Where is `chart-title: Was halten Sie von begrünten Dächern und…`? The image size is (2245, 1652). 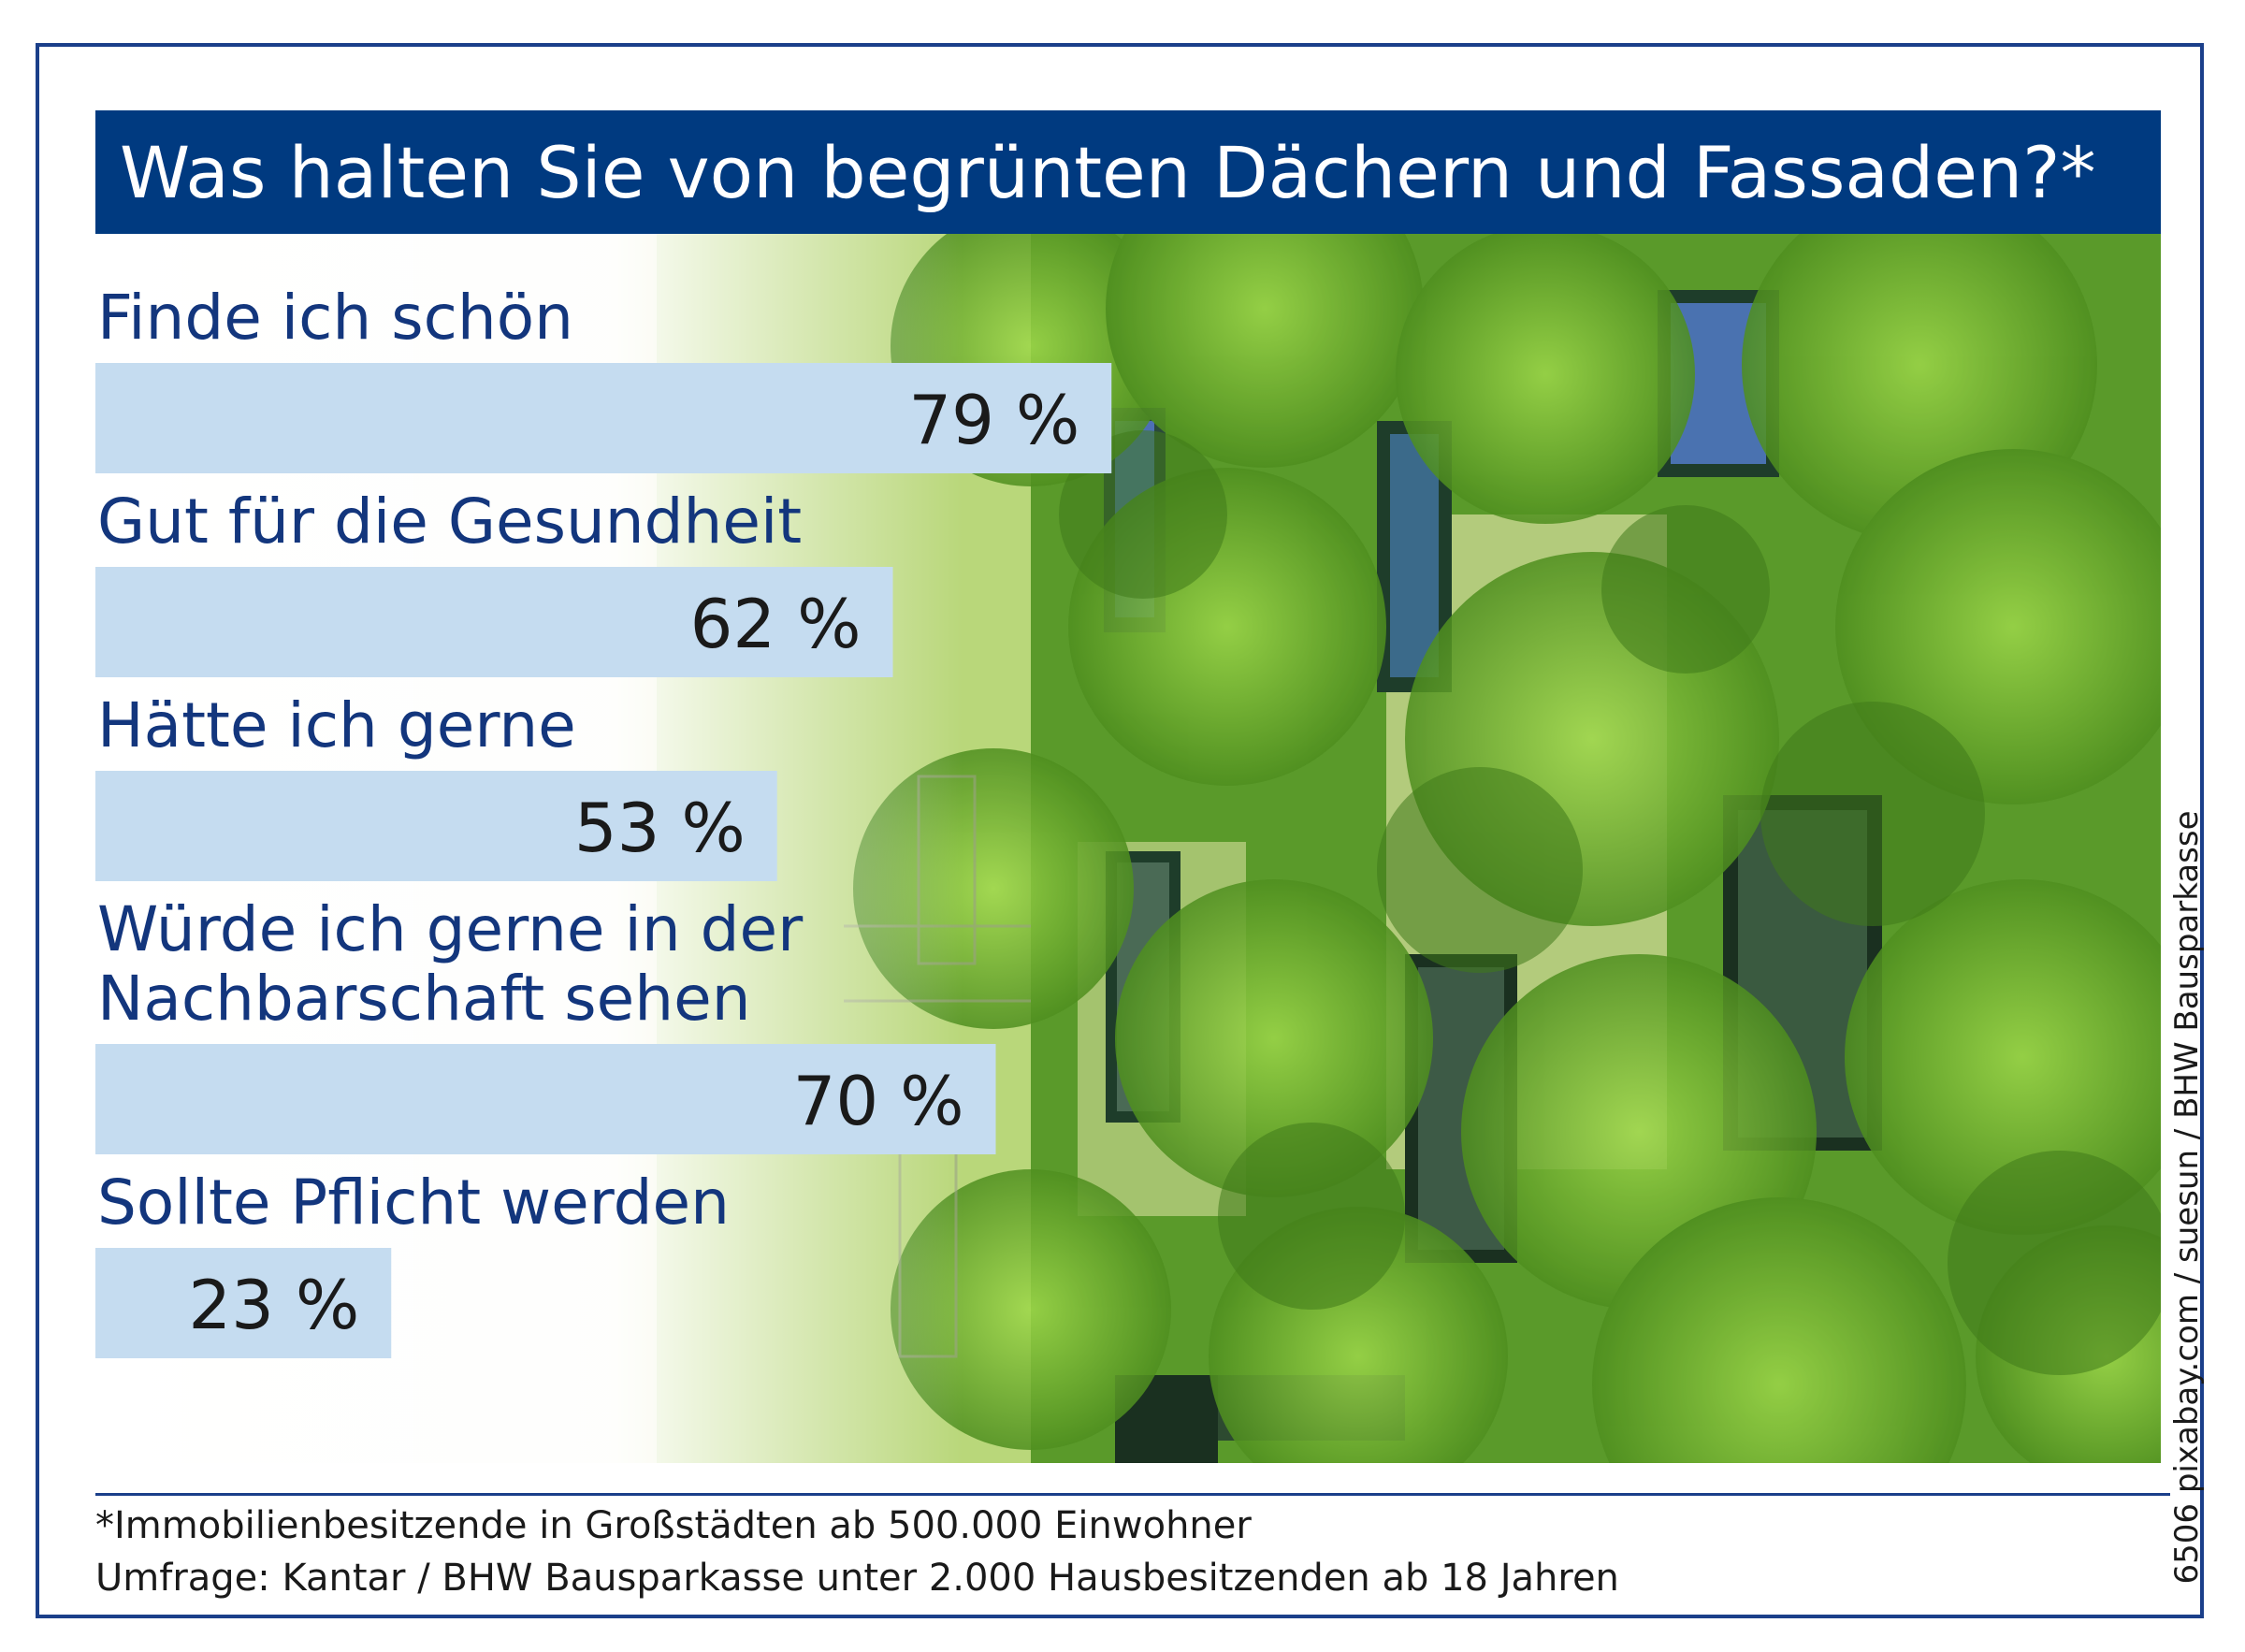 chart-title: Was halten Sie von begrünten Dächern und… is located at coordinates (1128, 172).